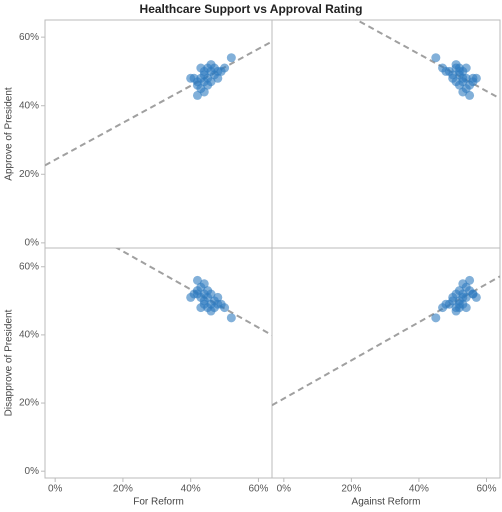 The image size is (502, 512). Describe the element at coordinates (251, 9) in the screenshot. I see `chart-title: Healthcare Support vs Approval Rating` at that location.